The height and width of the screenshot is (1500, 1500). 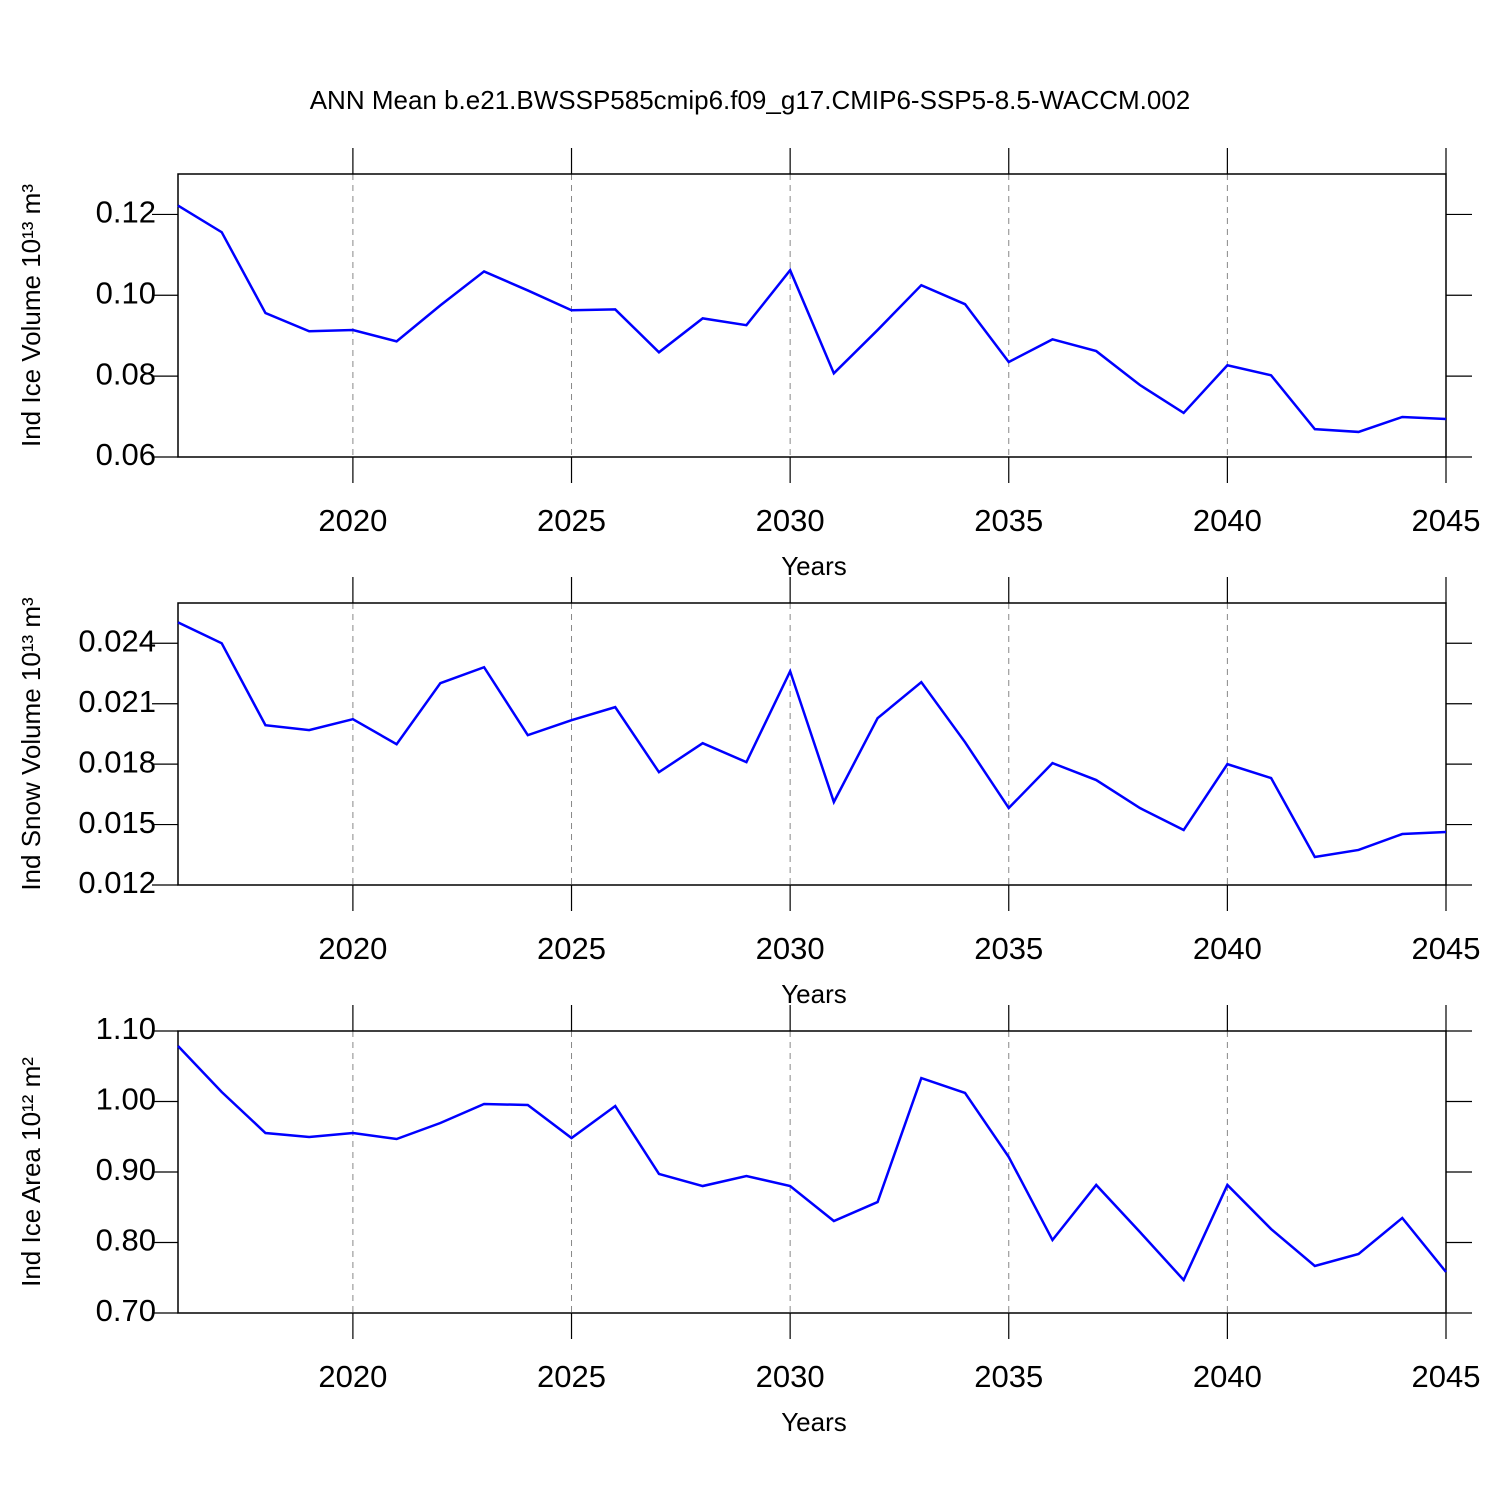 I want to click on y-tick-label: 0.06, so click(x=126, y=454).